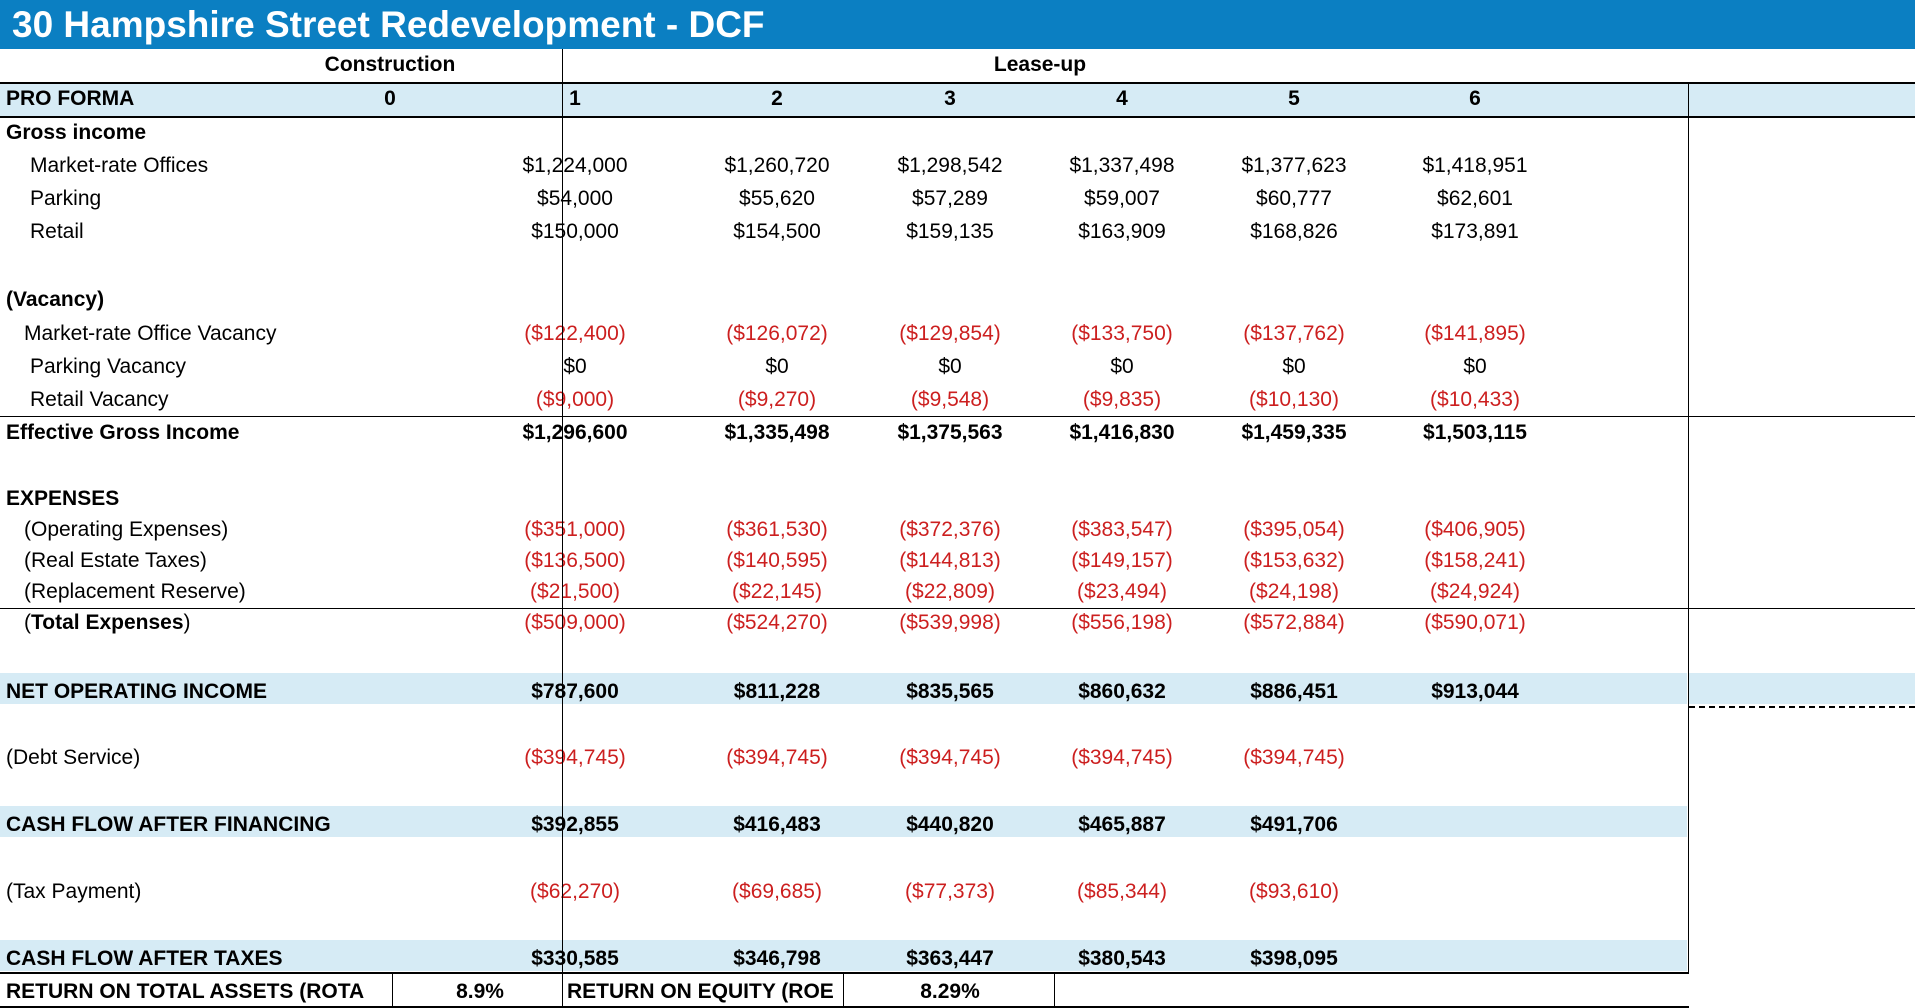 This screenshot has height=1008, width=1915. What do you see at coordinates (1122, 231) in the screenshot?
I see `cell-value: $163,909` at bounding box center [1122, 231].